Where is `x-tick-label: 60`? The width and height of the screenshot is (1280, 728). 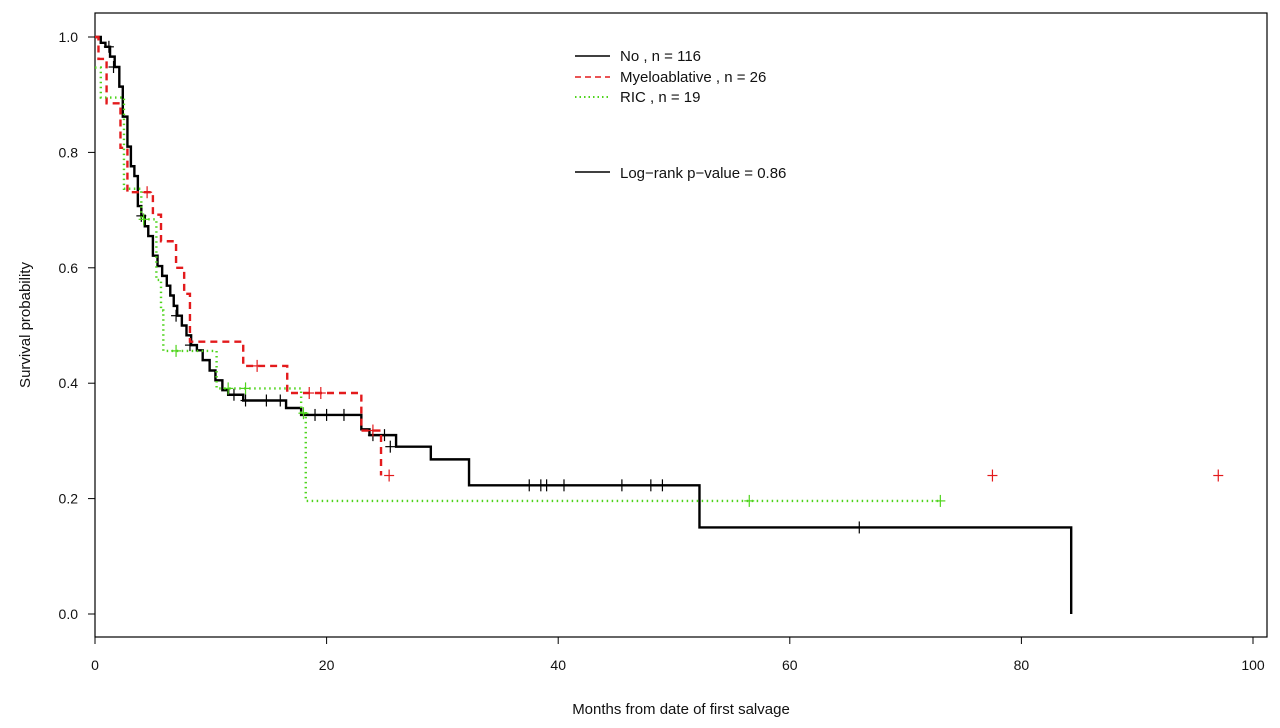
x-tick-label: 60 is located at coordinates (790, 665).